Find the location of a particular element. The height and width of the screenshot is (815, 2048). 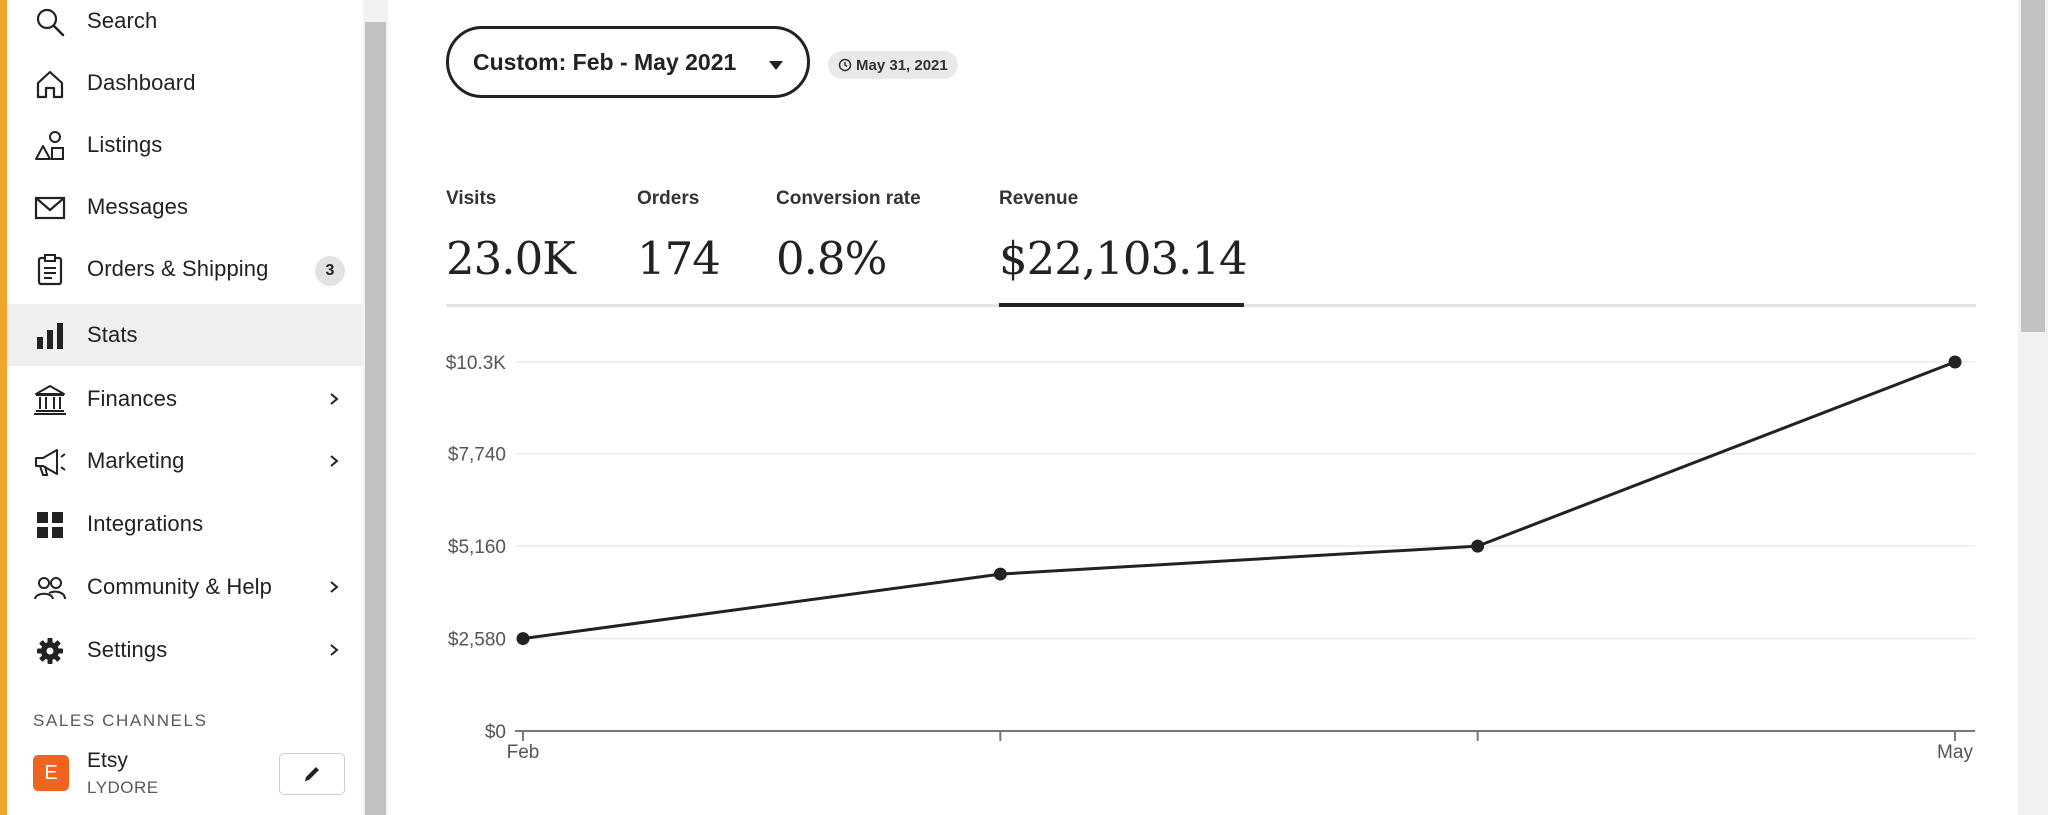

metric-label: Conversion rate is located at coordinates (848, 198).